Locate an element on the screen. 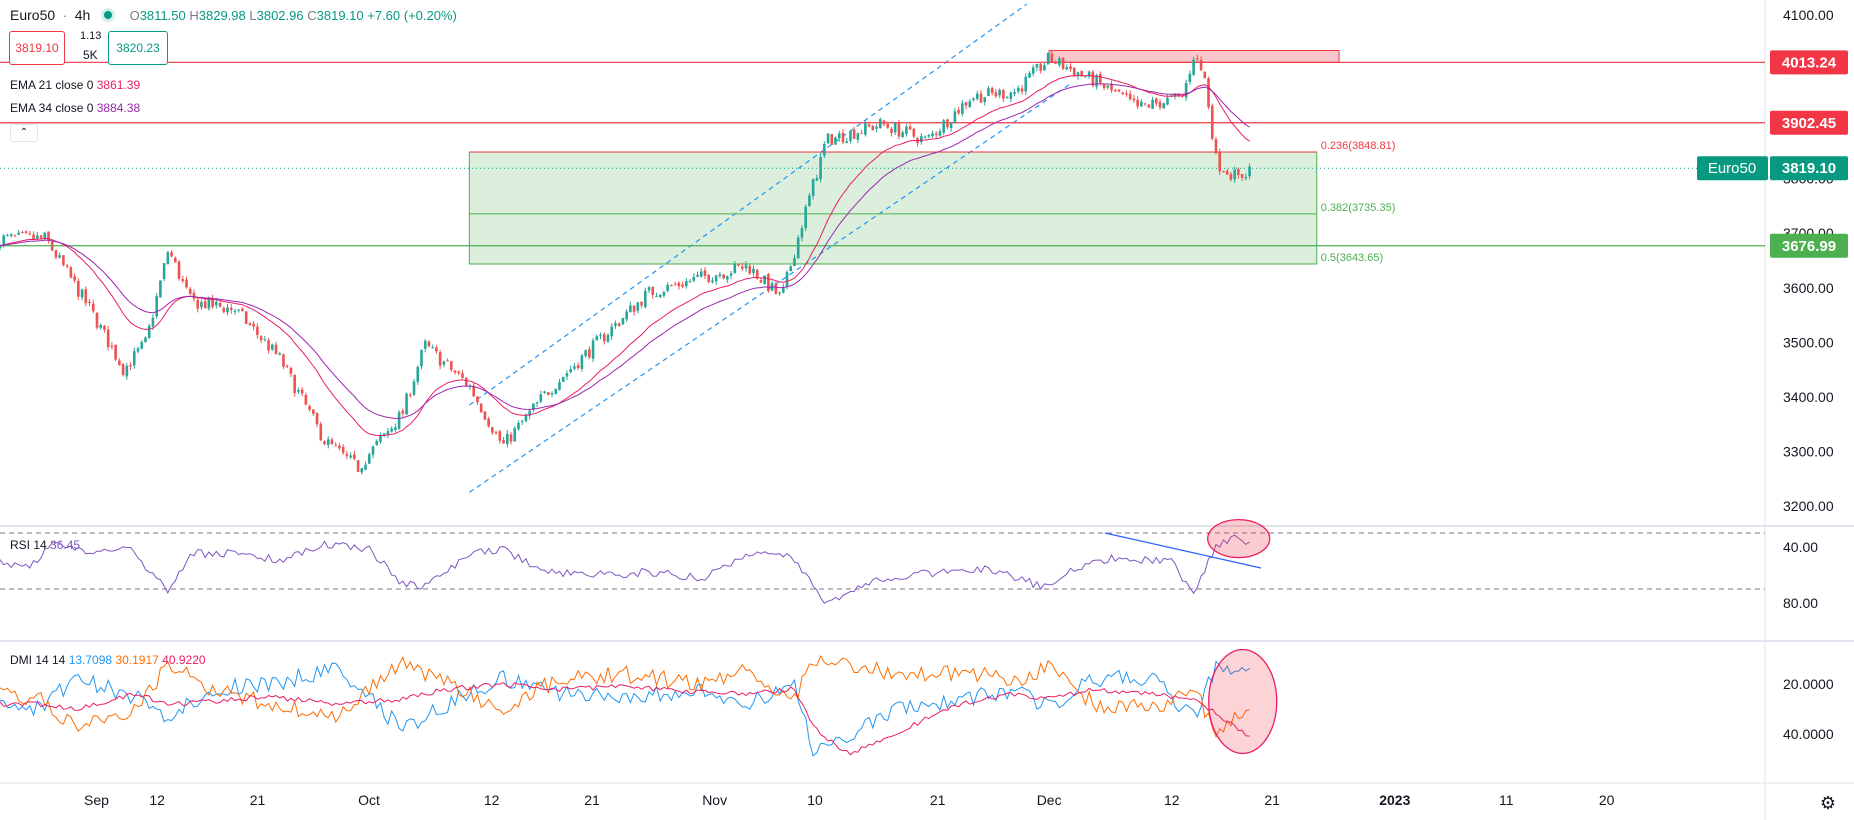 Image resolution: width=1854 pixels, height=820 pixels. rsi-value: 36.45 is located at coordinates (65, 545).